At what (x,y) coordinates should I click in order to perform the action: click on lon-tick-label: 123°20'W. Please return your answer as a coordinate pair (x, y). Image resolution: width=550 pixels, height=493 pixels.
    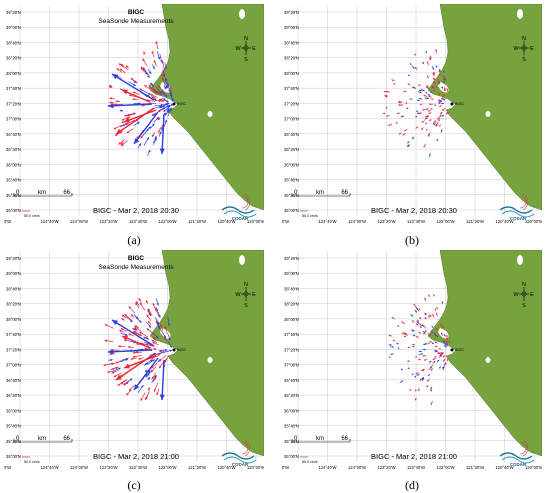
    Looking at the image, I should click on (386, 221).